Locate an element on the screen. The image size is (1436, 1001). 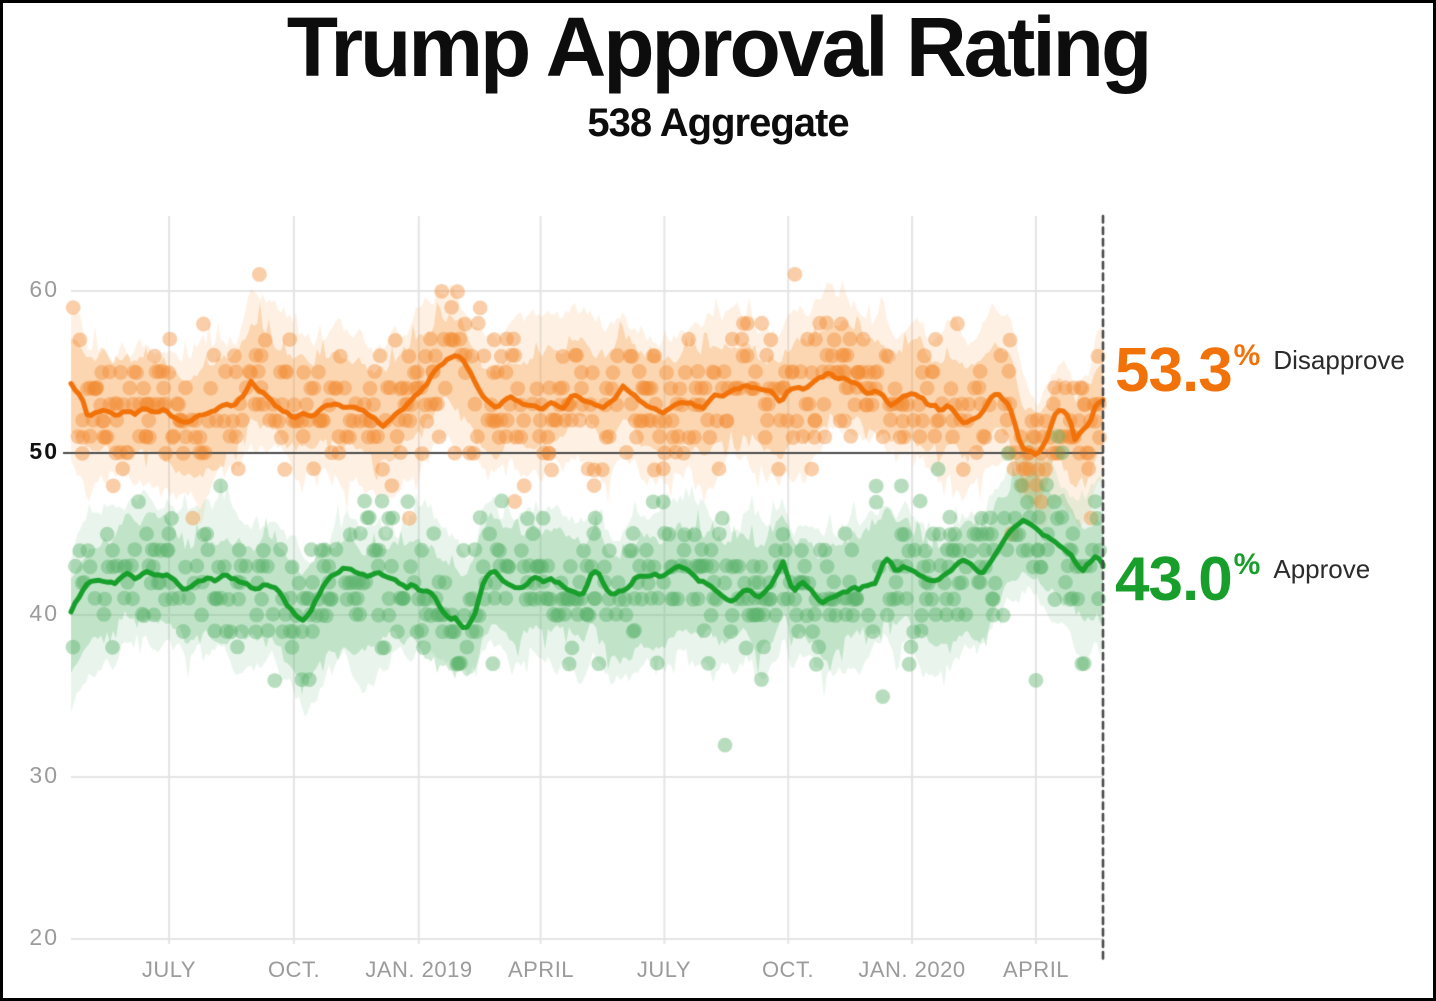
approve-annotation: 43.0% Approve is located at coordinates (1242, 579).